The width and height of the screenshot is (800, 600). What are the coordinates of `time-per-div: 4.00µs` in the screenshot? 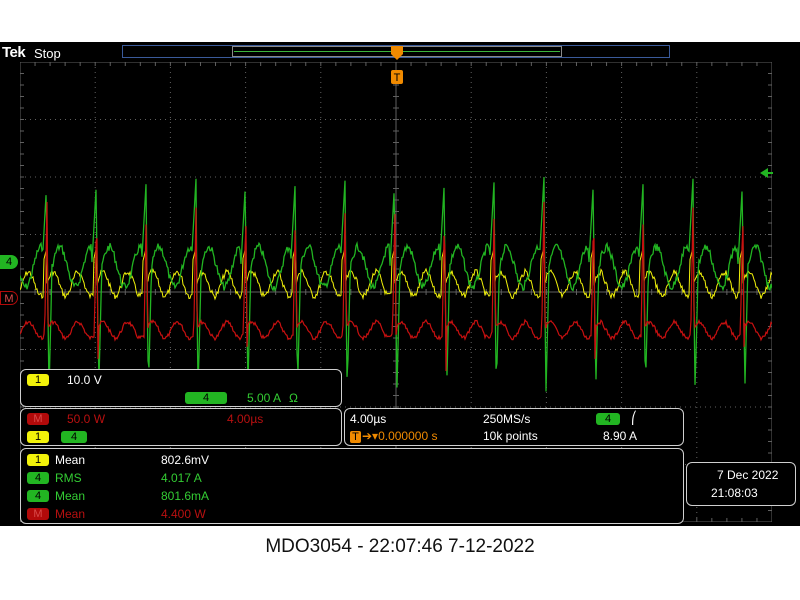 It's located at (368, 419).